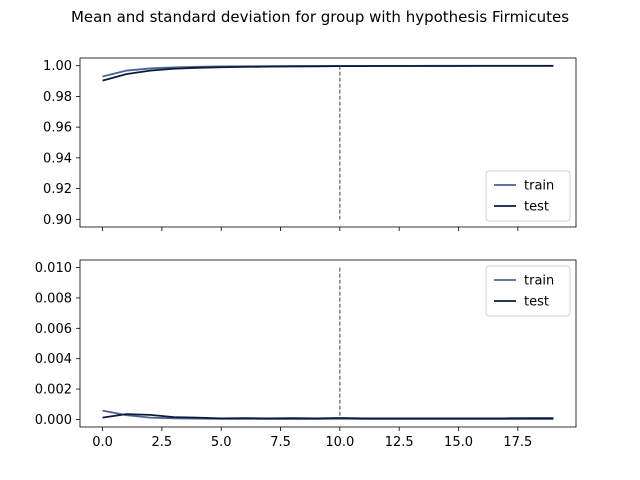 The height and width of the screenshot is (480, 640). I want to click on x-tick-label: 15.0, so click(458, 442).